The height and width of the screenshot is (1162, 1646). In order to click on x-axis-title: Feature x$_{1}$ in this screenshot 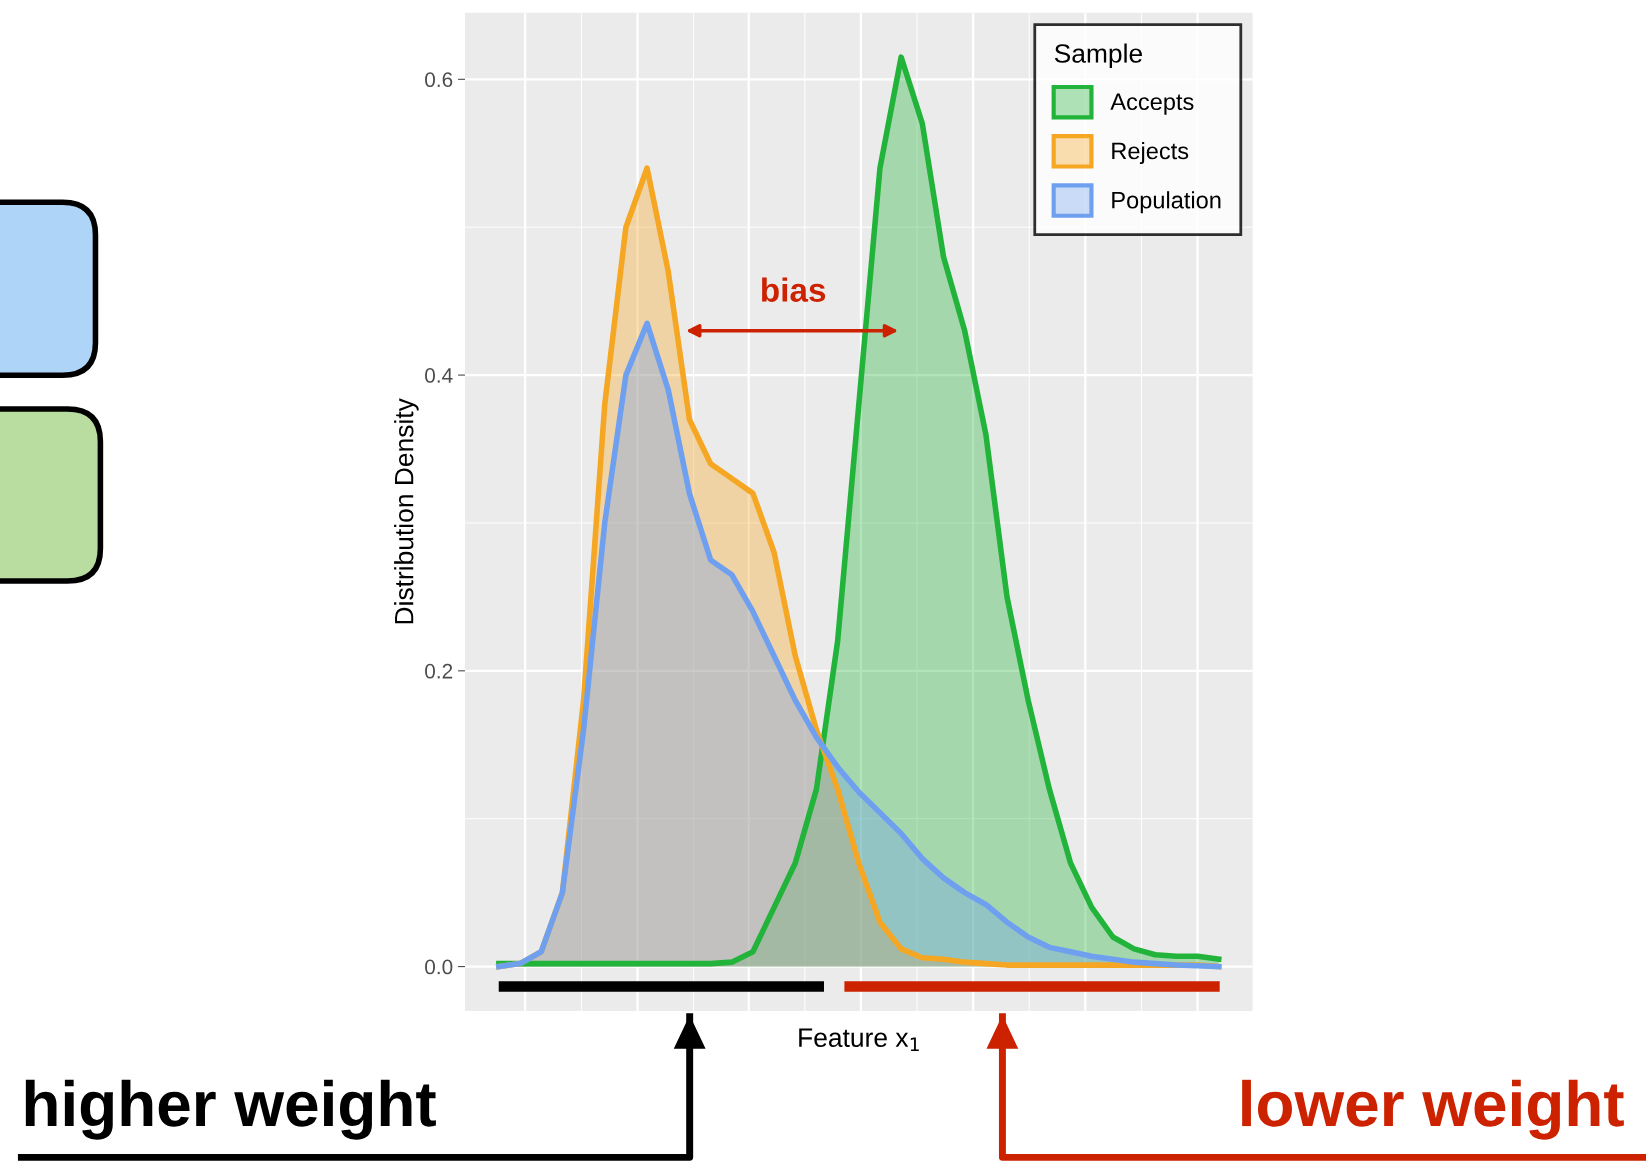, I will do `click(859, 1040)`.